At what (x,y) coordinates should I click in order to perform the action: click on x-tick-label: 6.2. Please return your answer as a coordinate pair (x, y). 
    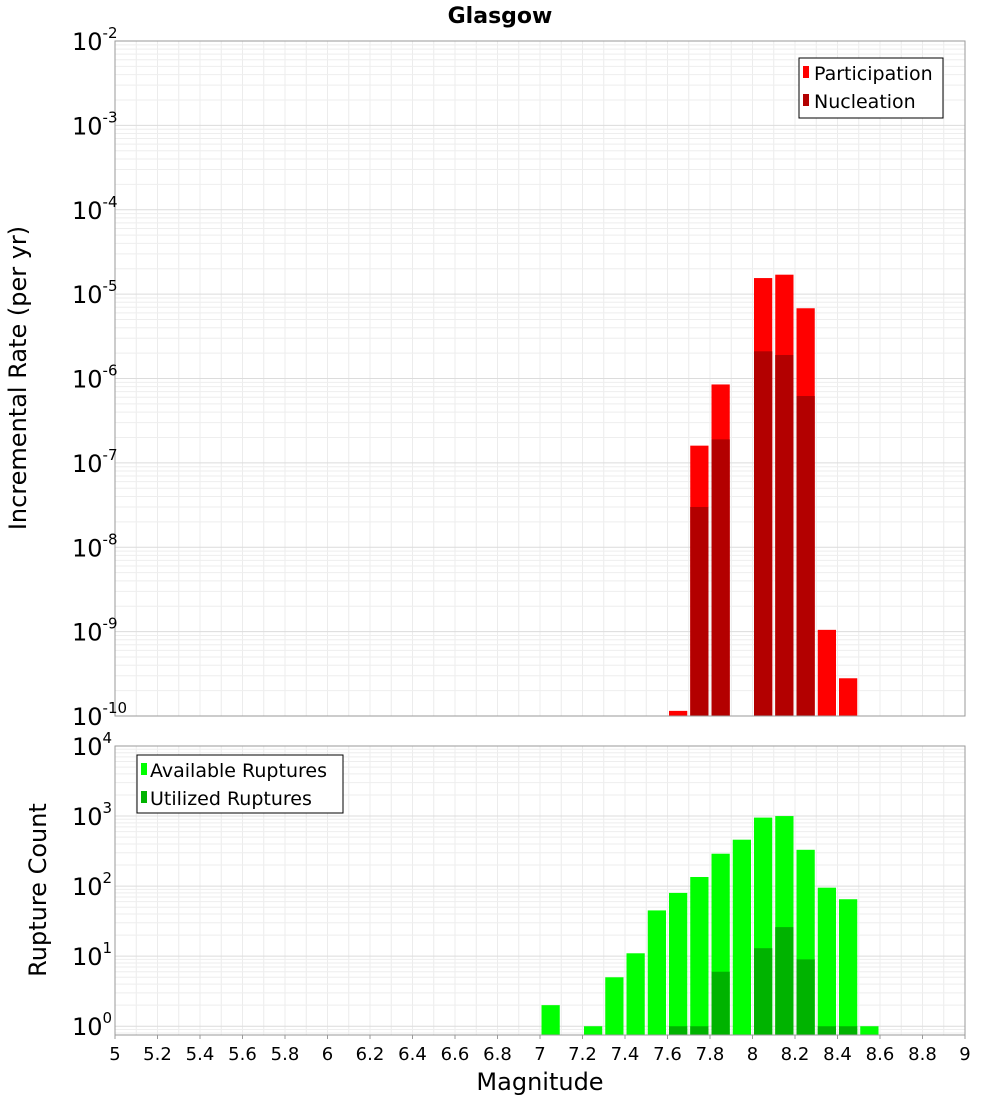
    Looking at the image, I should click on (370, 1054).